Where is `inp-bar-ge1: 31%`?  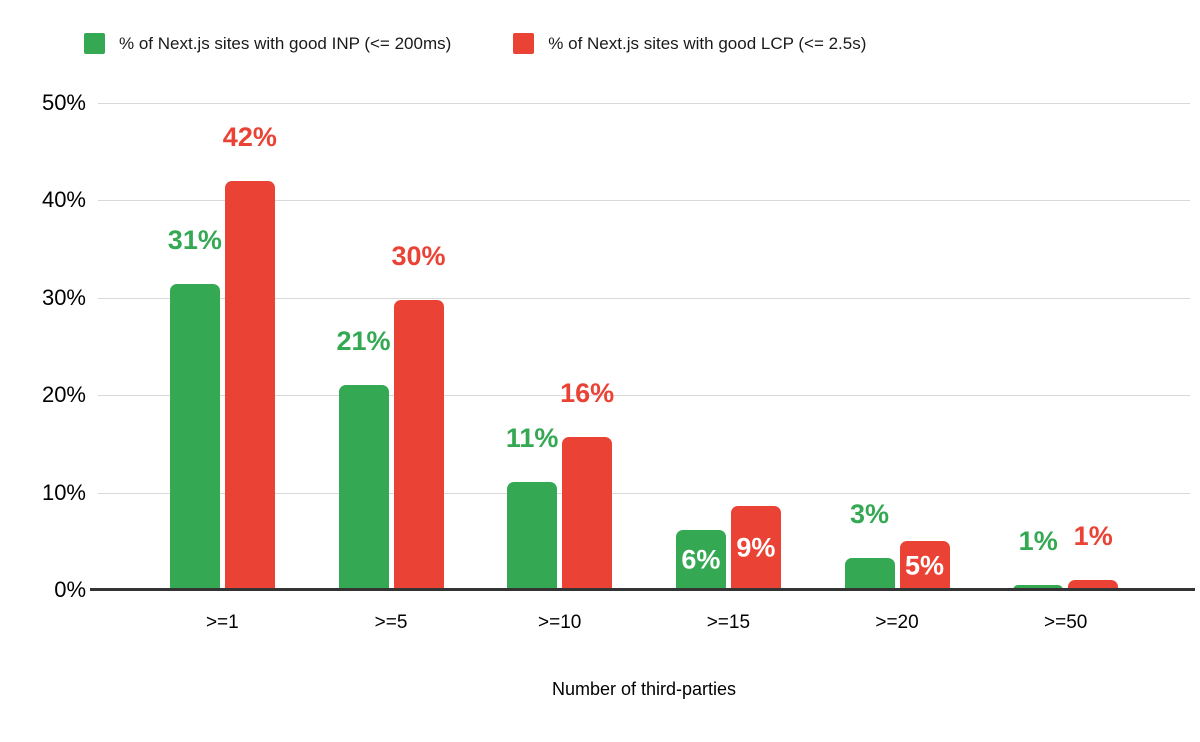
inp-bar-ge1: 31% is located at coordinates (195, 408).